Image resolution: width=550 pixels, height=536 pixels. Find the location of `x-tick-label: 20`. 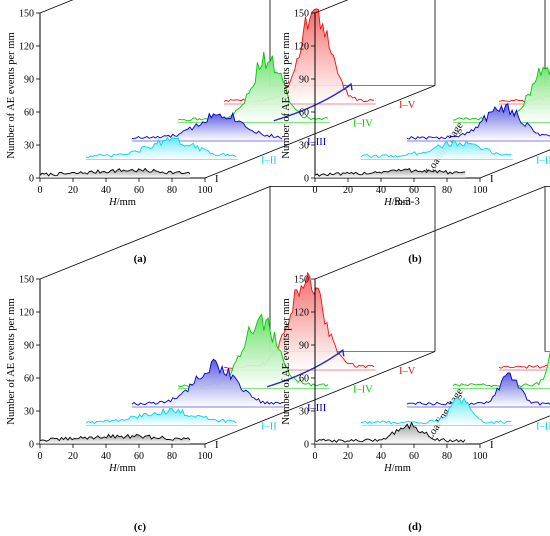

x-tick-label: 20 is located at coordinates (348, 456).